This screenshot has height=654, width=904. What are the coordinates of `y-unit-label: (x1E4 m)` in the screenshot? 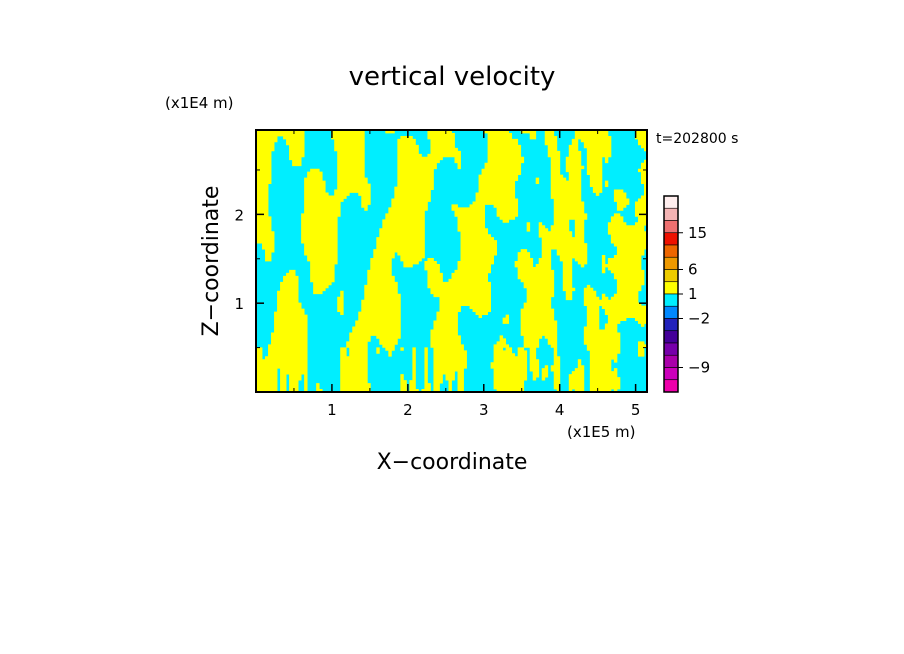 It's located at (199, 103).